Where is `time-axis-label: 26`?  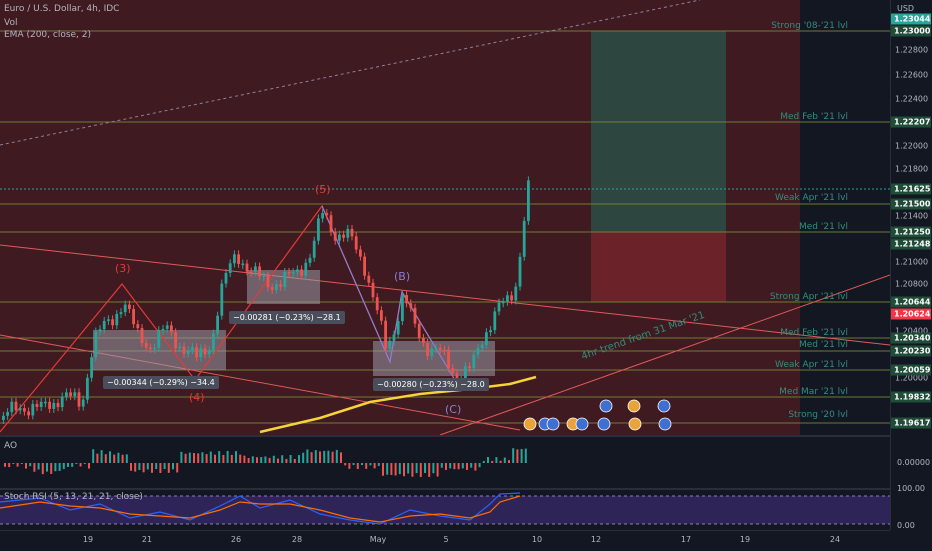
time-axis-label: 26 is located at coordinates (236, 539).